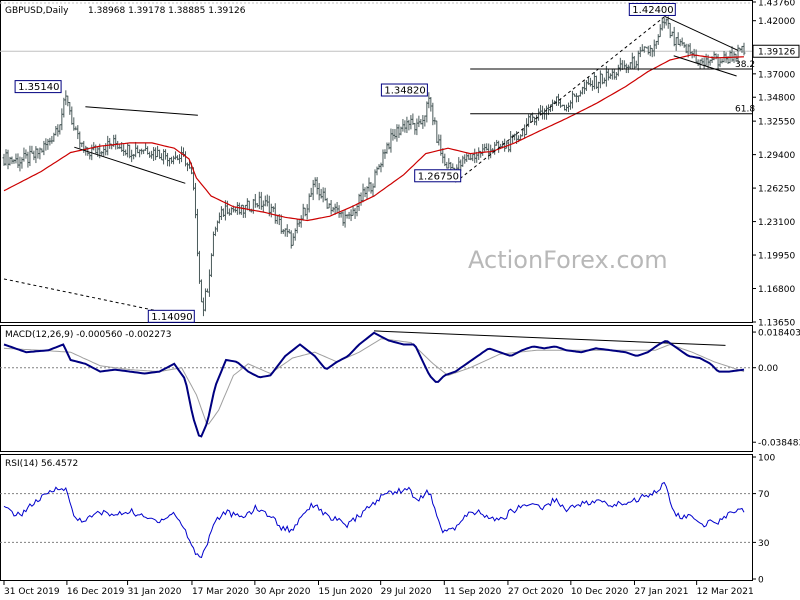 The height and width of the screenshot is (600, 800). I want to click on price-y-tick-label: 1.23100, so click(776, 223).